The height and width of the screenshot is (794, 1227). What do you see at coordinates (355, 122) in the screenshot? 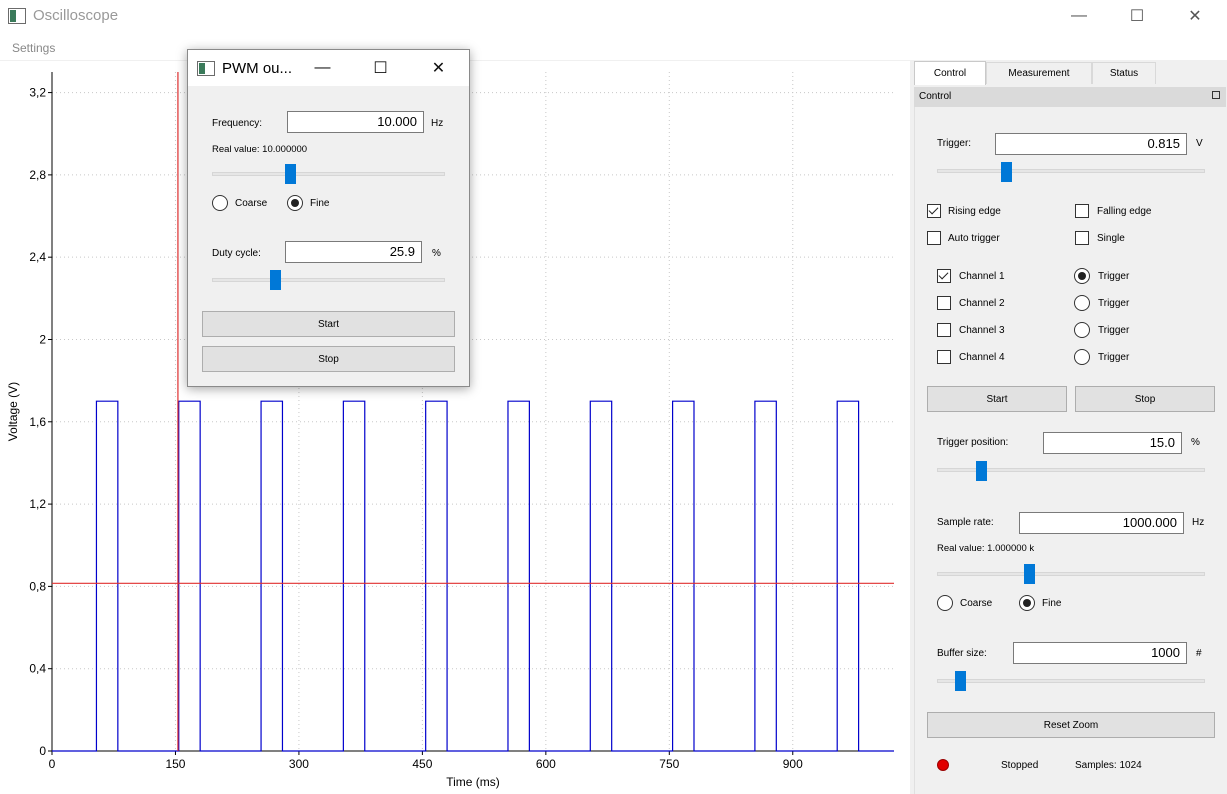
I see `frequency-input: 10.000` at bounding box center [355, 122].